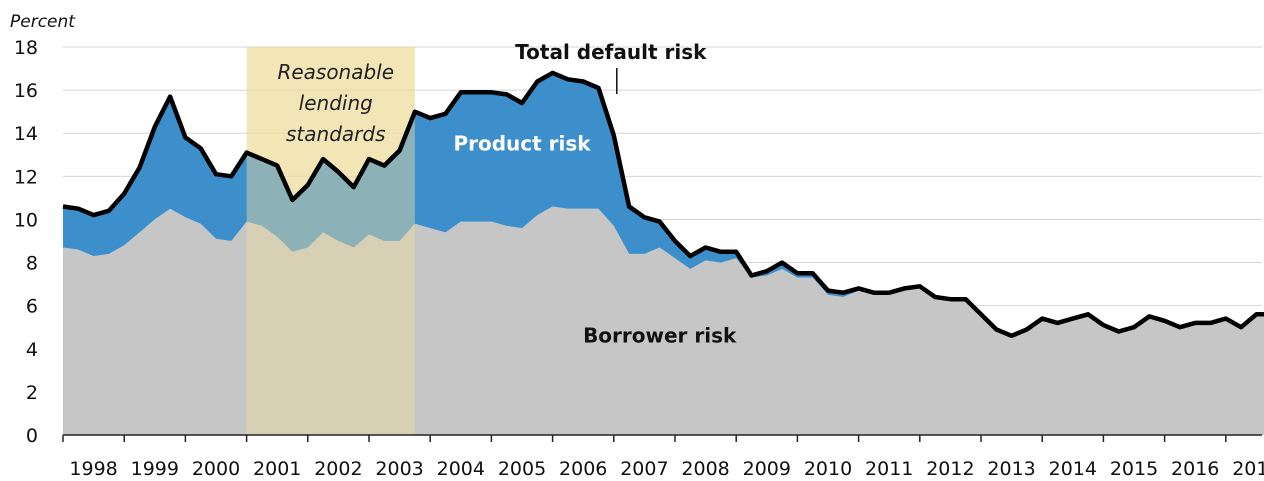 The height and width of the screenshot is (481, 1264). Describe the element at coordinates (93, 469) in the screenshot. I see `x-tick-label: 1998` at that location.